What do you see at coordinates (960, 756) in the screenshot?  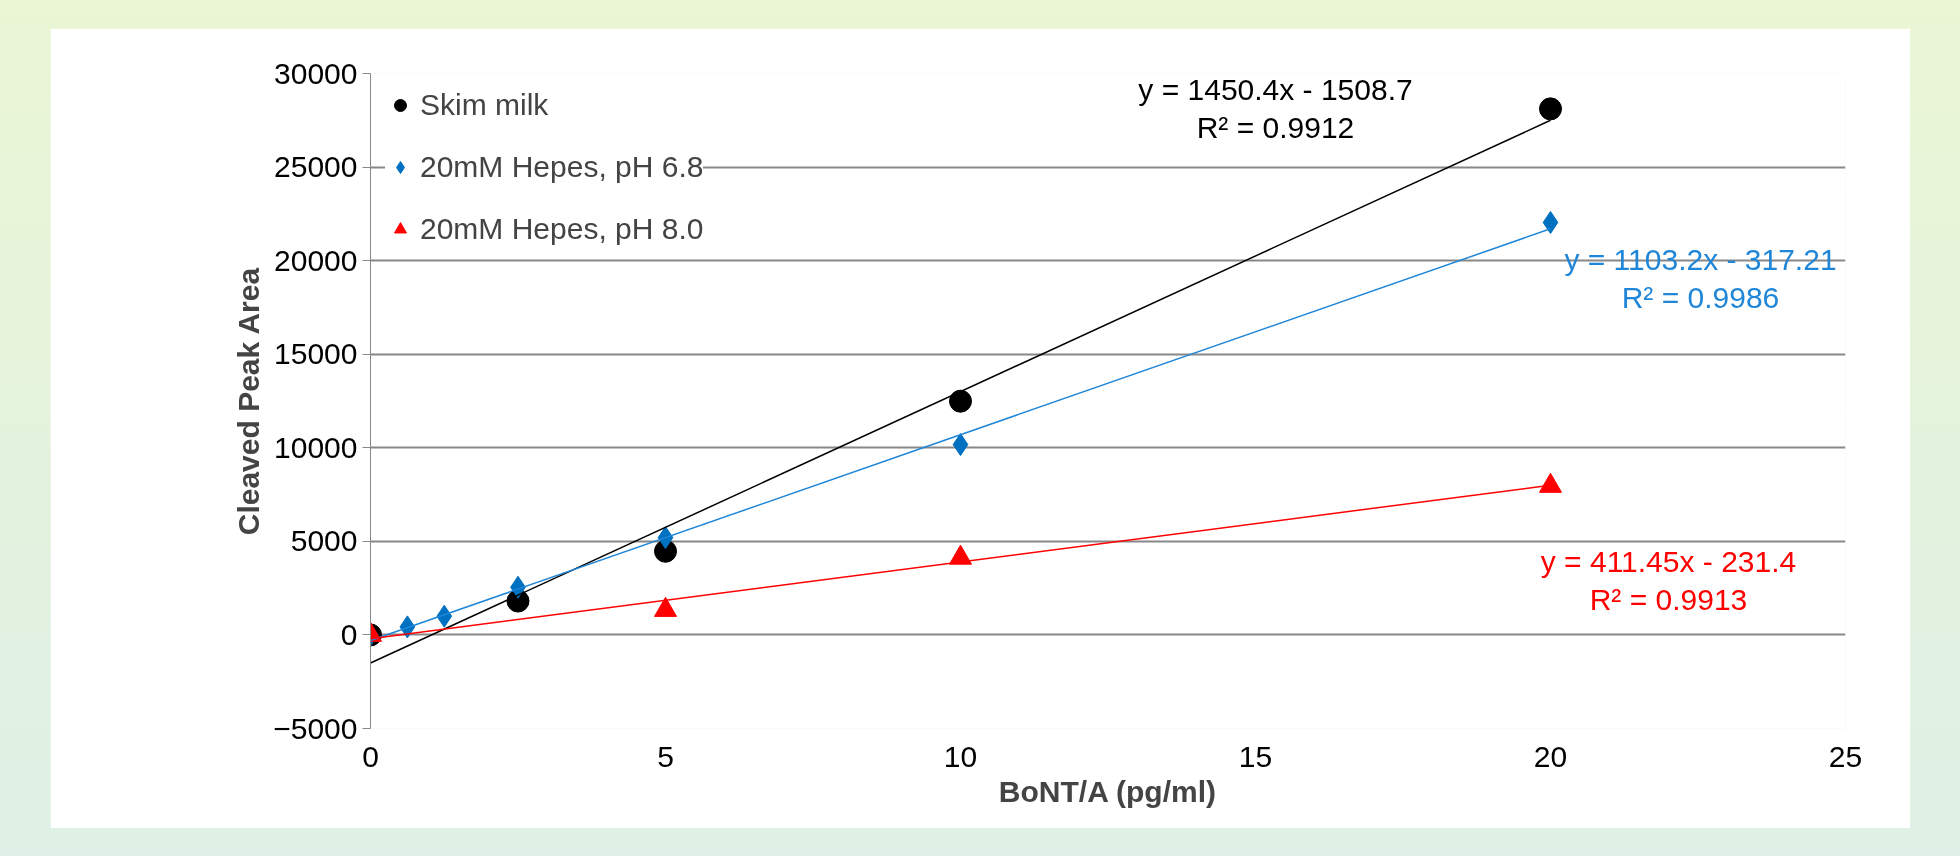 I see `x-tick-label: 10` at bounding box center [960, 756].